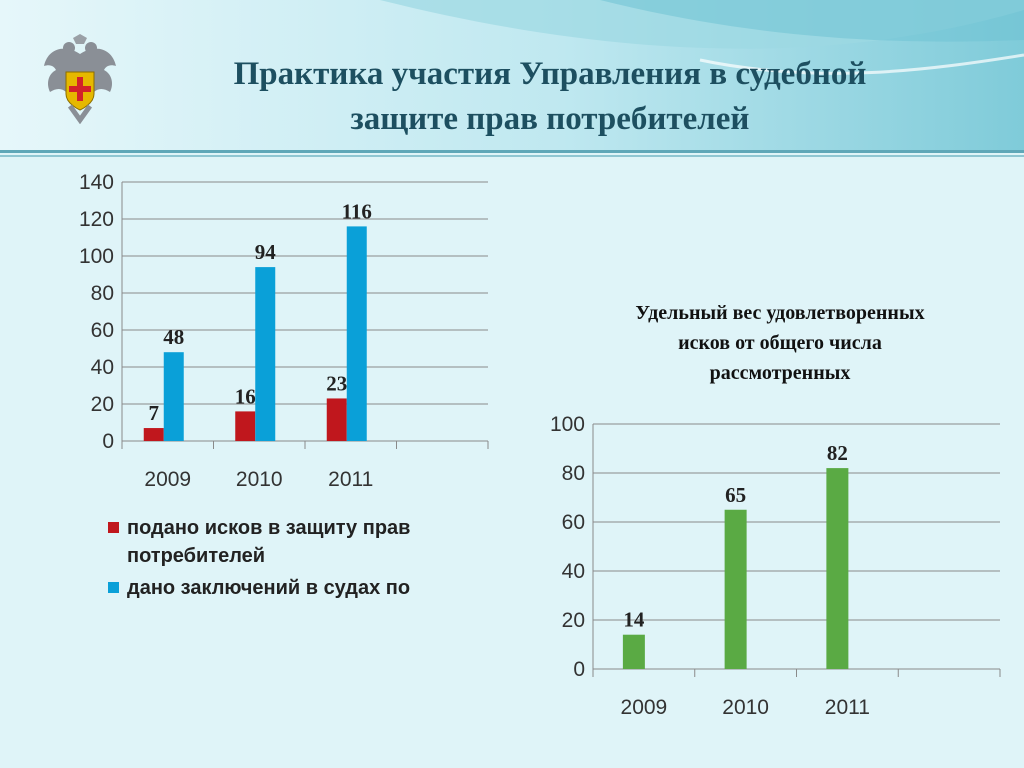 This screenshot has width=1024, height=768. What do you see at coordinates (154, 413) in the screenshot?
I see `data-label: 7` at bounding box center [154, 413].